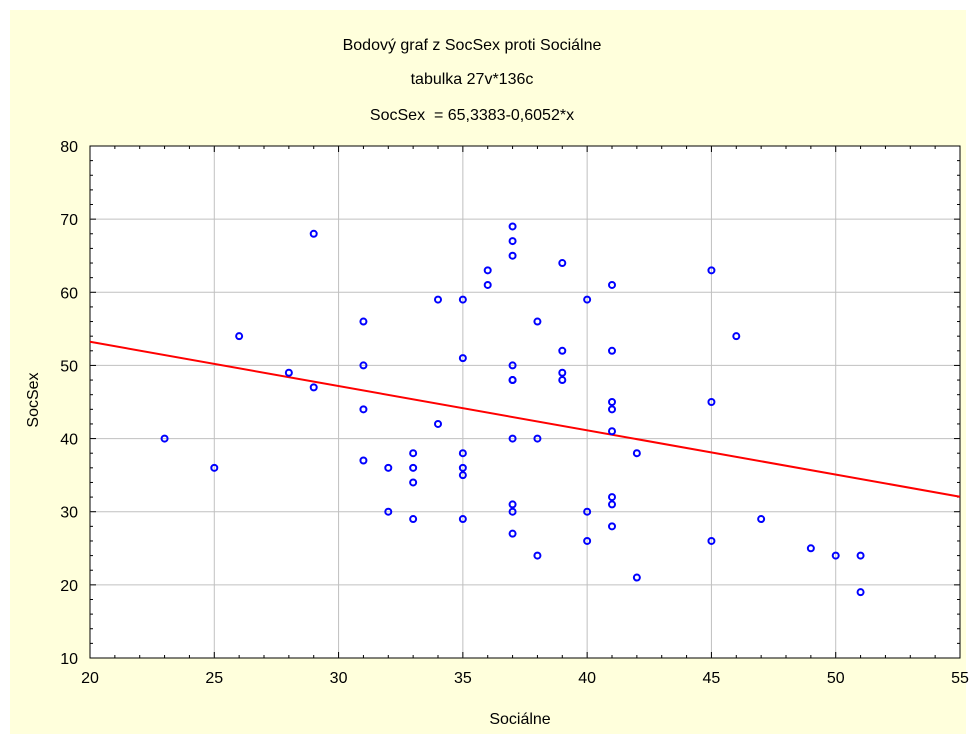 The image size is (972, 738). I want to click on x-tick-label: 45, so click(712, 678).